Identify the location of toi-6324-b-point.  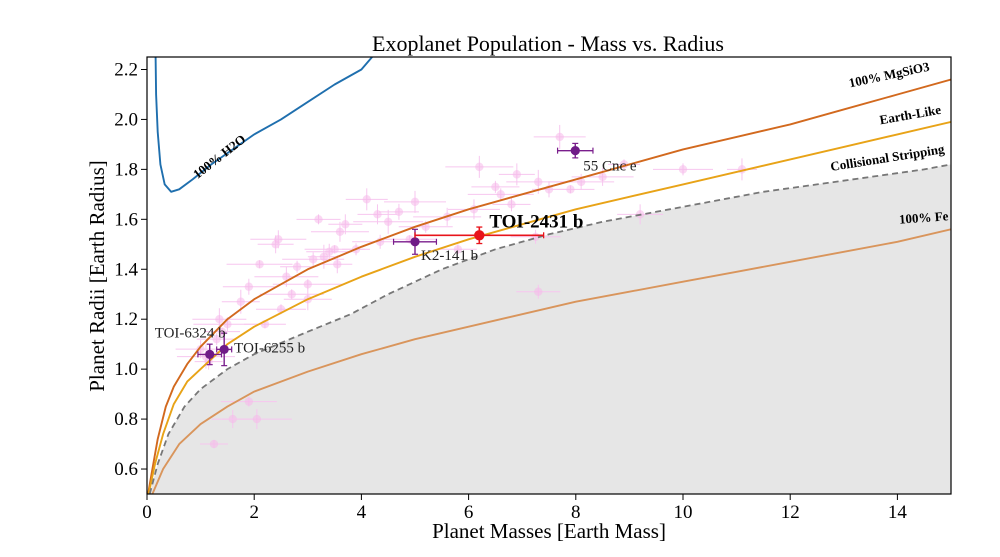
(210, 354).